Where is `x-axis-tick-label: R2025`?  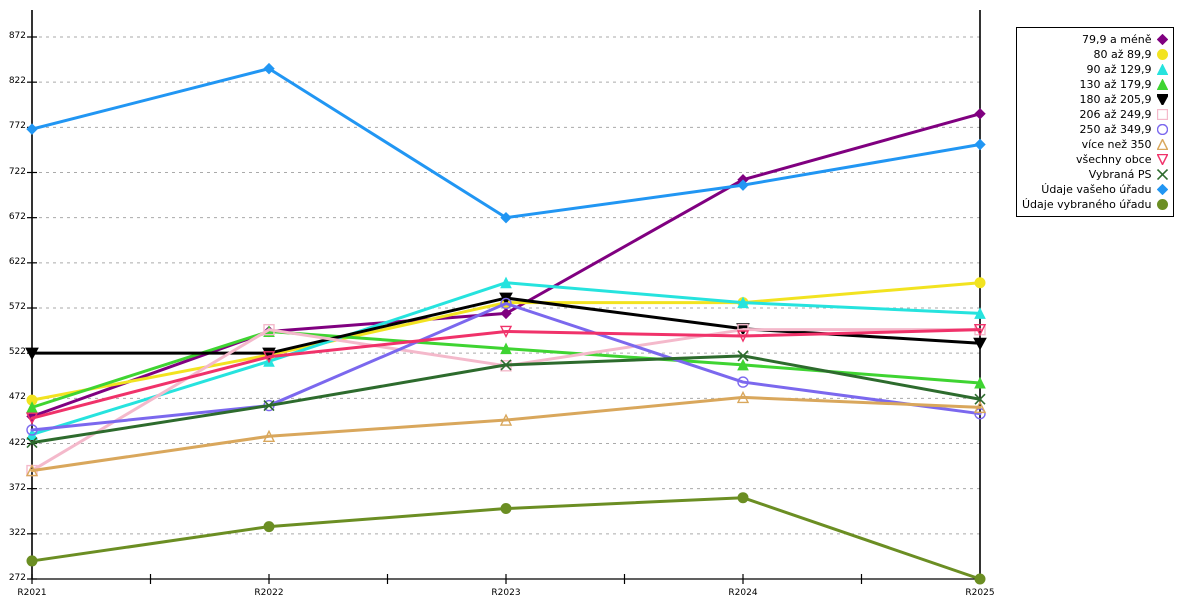 x-axis-tick-label: R2025 is located at coordinates (980, 593).